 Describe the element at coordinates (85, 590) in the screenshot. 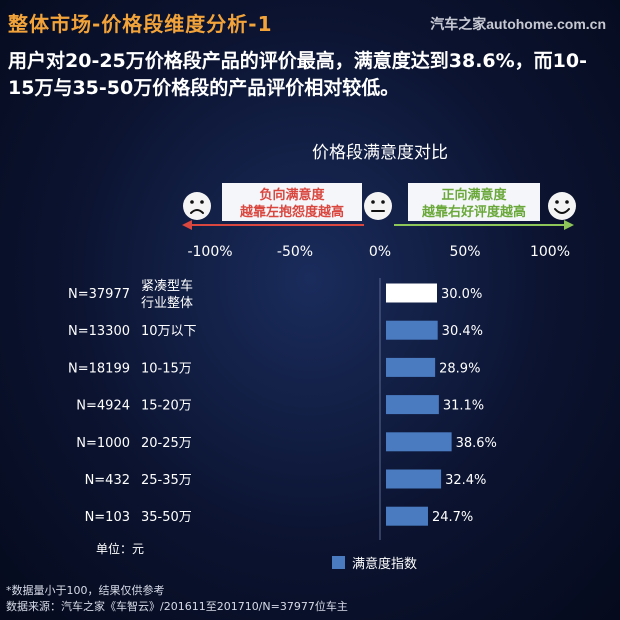

I see `footnote: *数据量小于100，结果仅供参考` at that location.